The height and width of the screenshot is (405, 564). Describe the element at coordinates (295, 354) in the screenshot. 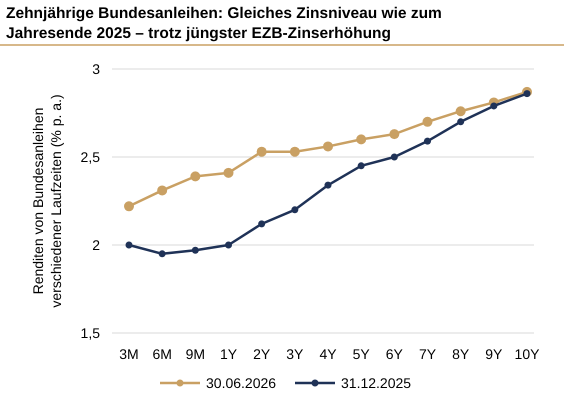

I see `x-tick-label: 3Y` at that location.